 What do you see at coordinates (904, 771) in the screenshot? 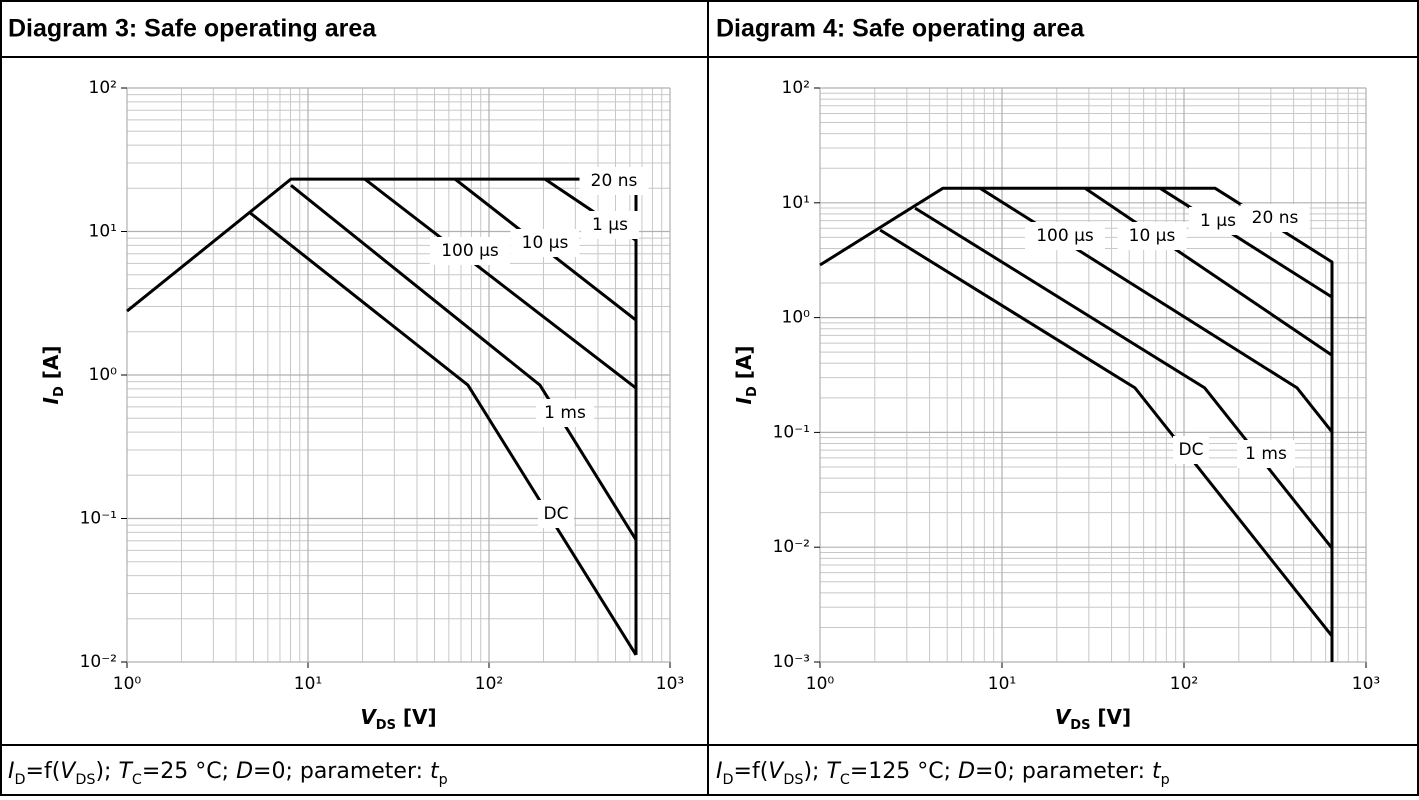
I see `text-part: =125 °C;` at bounding box center [904, 771].